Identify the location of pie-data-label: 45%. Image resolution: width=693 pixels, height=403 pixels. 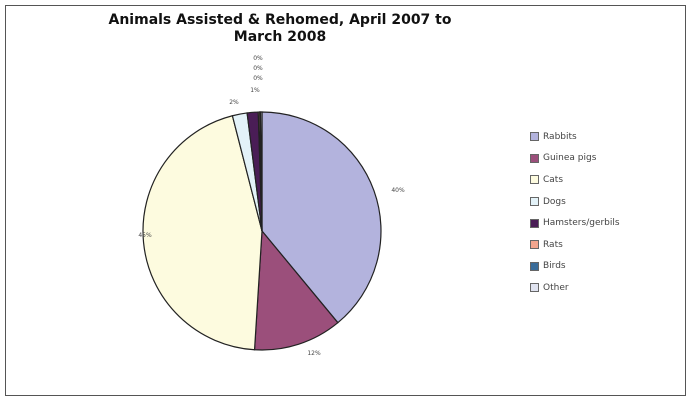
(145, 235).